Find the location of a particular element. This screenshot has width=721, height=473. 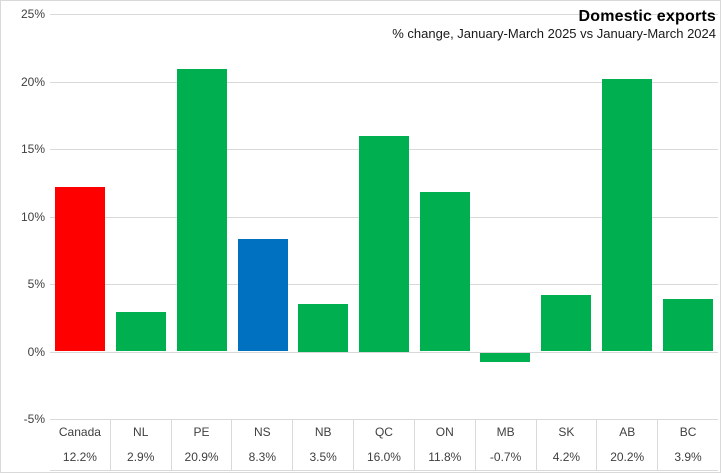

category-value: 12.2% is located at coordinates (79, 457).